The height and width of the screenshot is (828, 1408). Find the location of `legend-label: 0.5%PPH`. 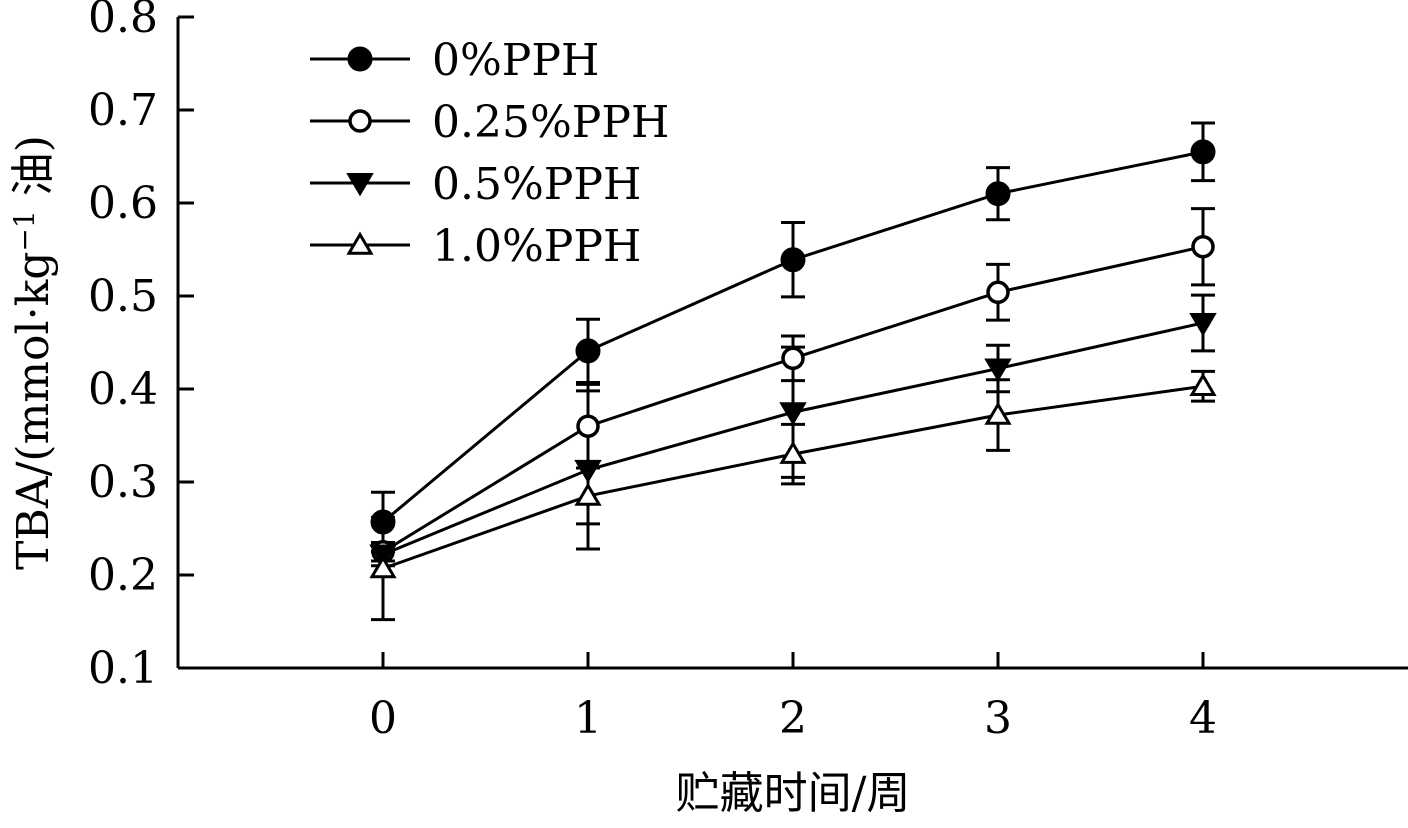

legend-label: 0.5%PPH is located at coordinates (536, 184).